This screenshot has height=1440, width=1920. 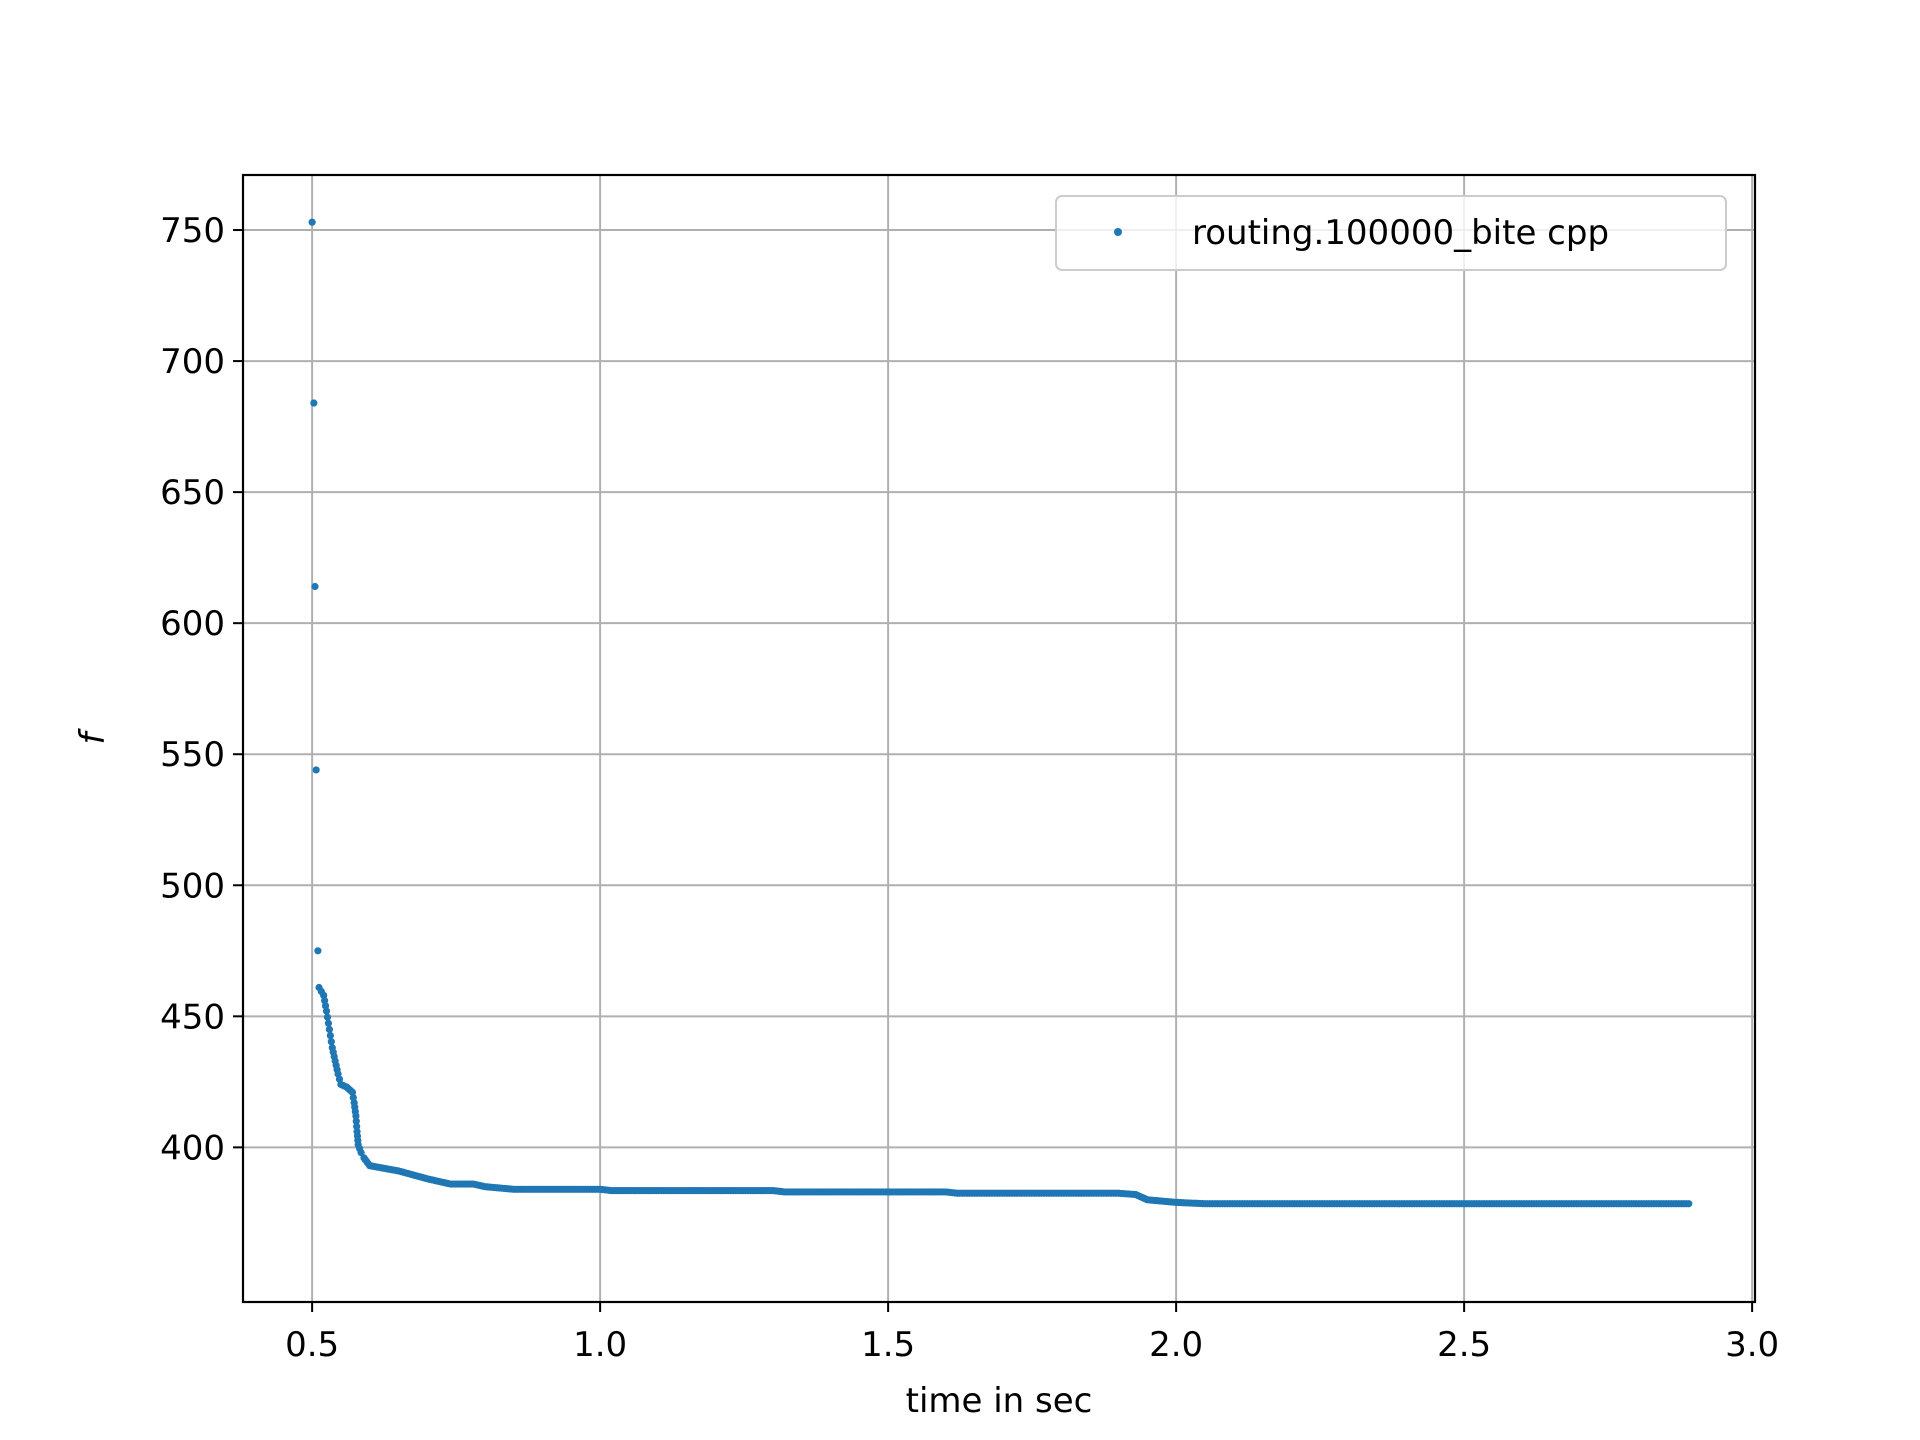 What do you see at coordinates (192, 624) in the screenshot?
I see `y-tick-label: 600` at bounding box center [192, 624].